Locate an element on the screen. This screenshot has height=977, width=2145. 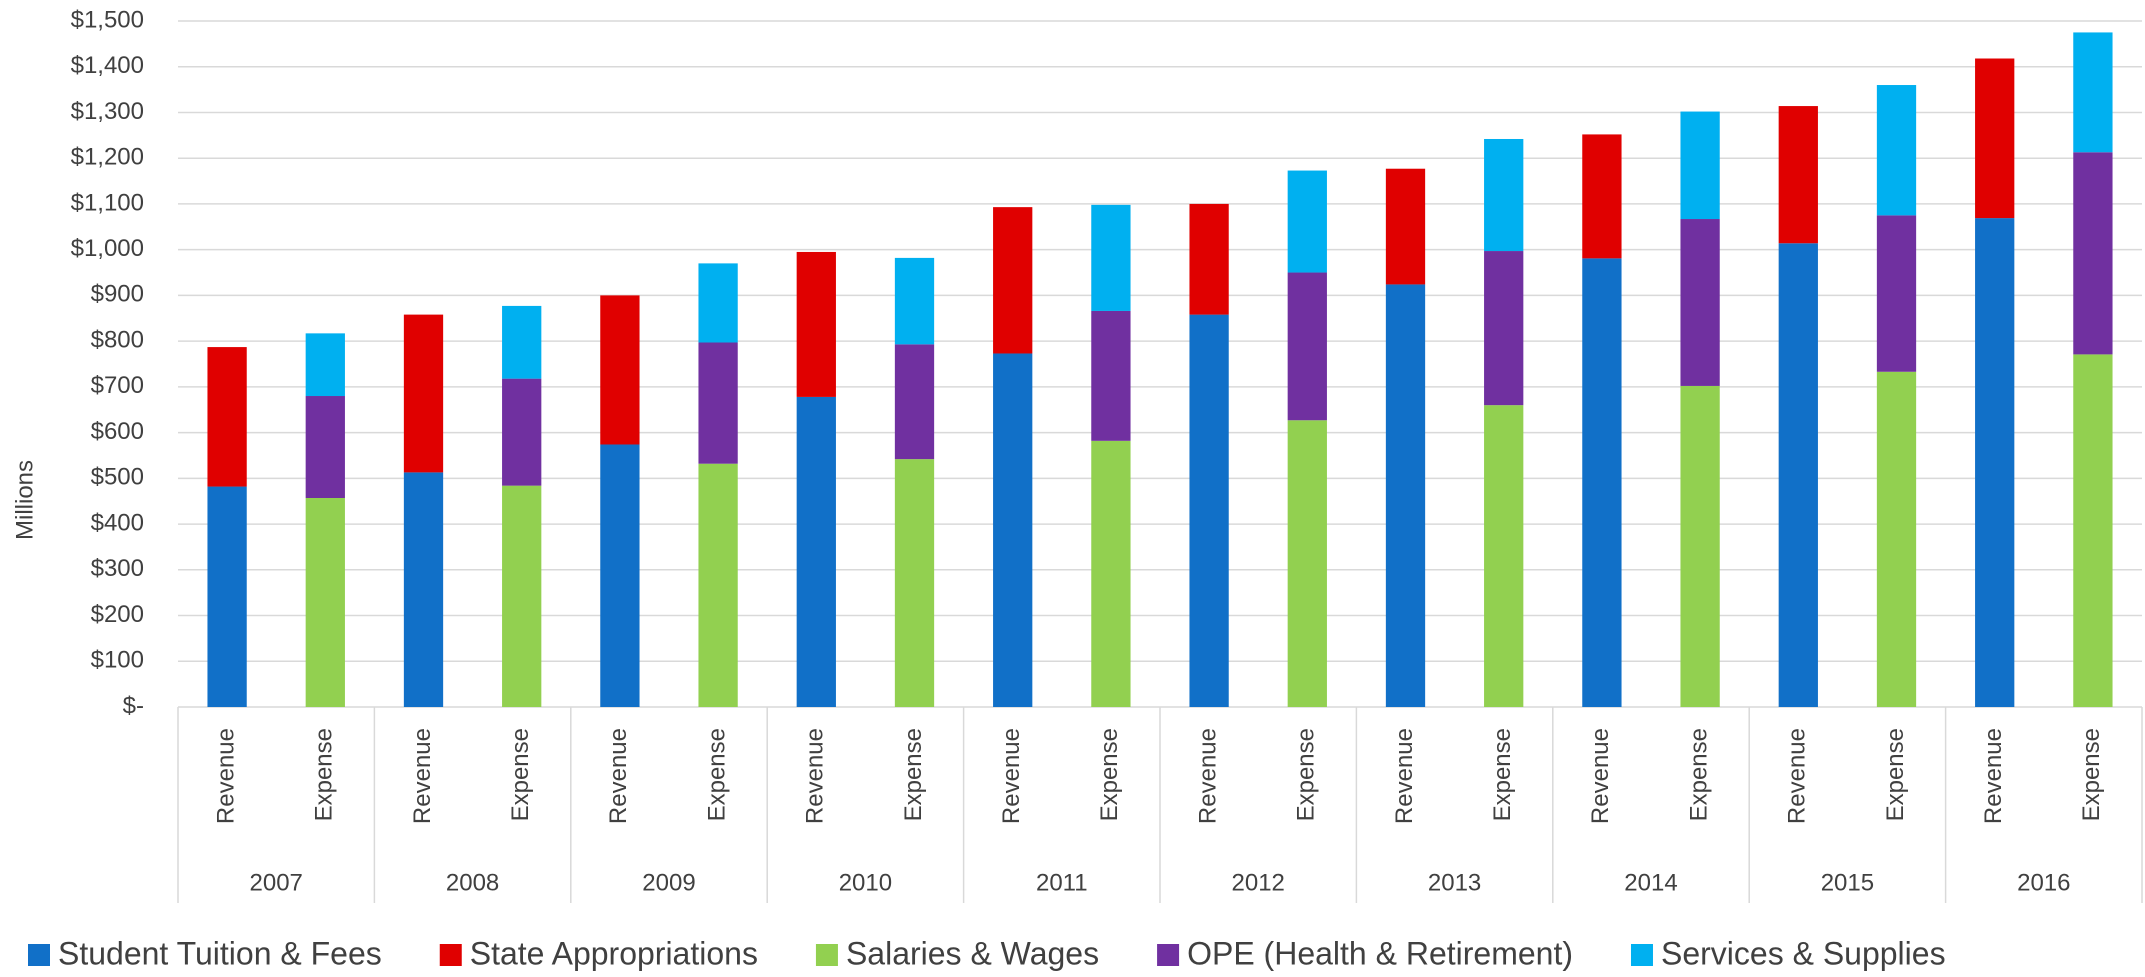
y-tick-label: $1,000 is located at coordinates (107, 248).